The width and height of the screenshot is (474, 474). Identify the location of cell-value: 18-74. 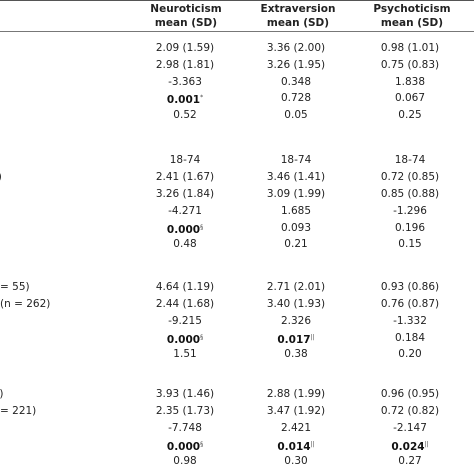
(185, 160).